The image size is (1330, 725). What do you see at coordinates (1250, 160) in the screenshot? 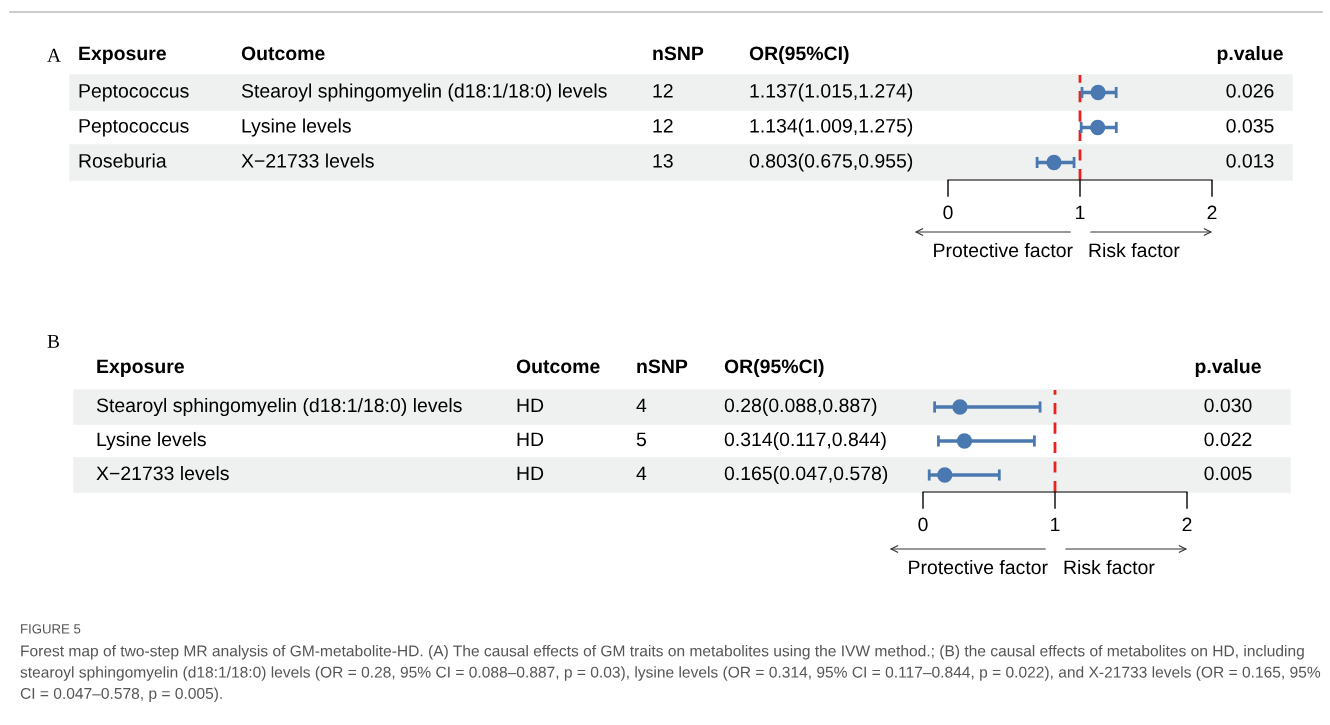
I see `text: 0.013` at bounding box center [1250, 160].